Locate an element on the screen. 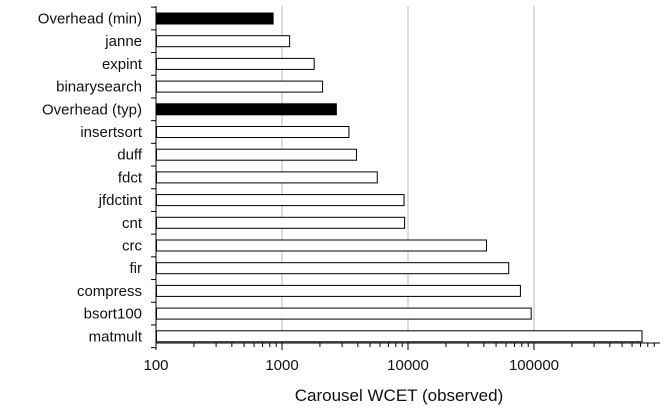 The width and height of the screenshot is (665, 414). category-label: expint is located at coordinates (122, 64).